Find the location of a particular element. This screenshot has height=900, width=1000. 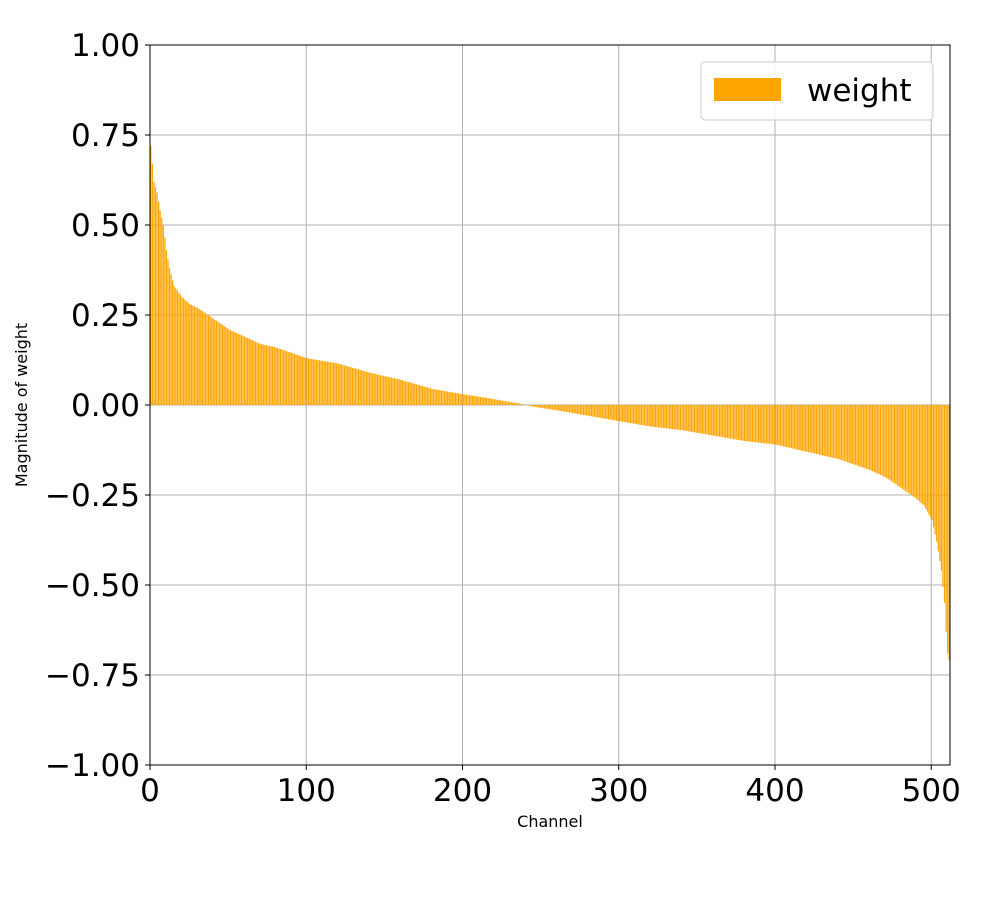

y-tick-label-2: 0.50 is located at coordinates (105, 226).